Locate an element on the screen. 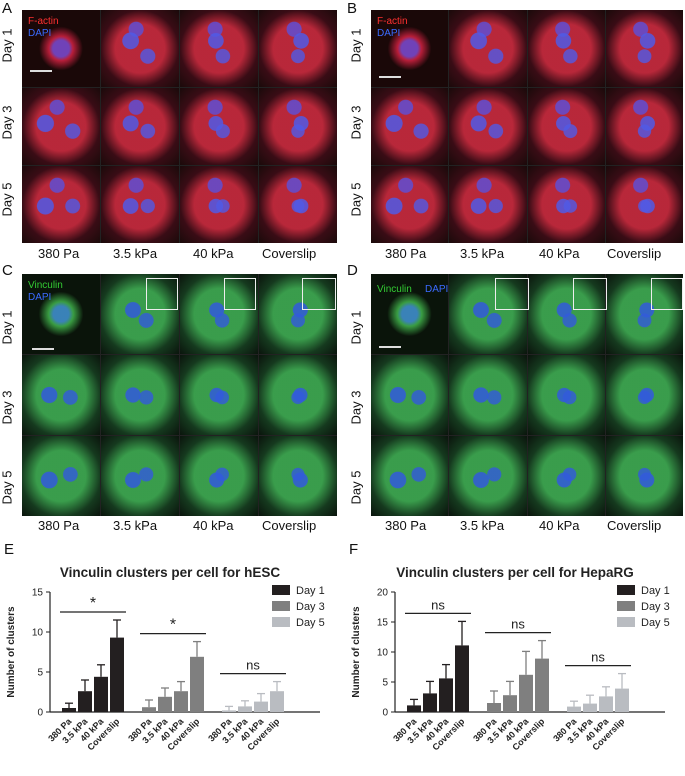 The width and height of the screenshot is (685, 776). panel-letter-e: E is located at coordinates (9, 549).